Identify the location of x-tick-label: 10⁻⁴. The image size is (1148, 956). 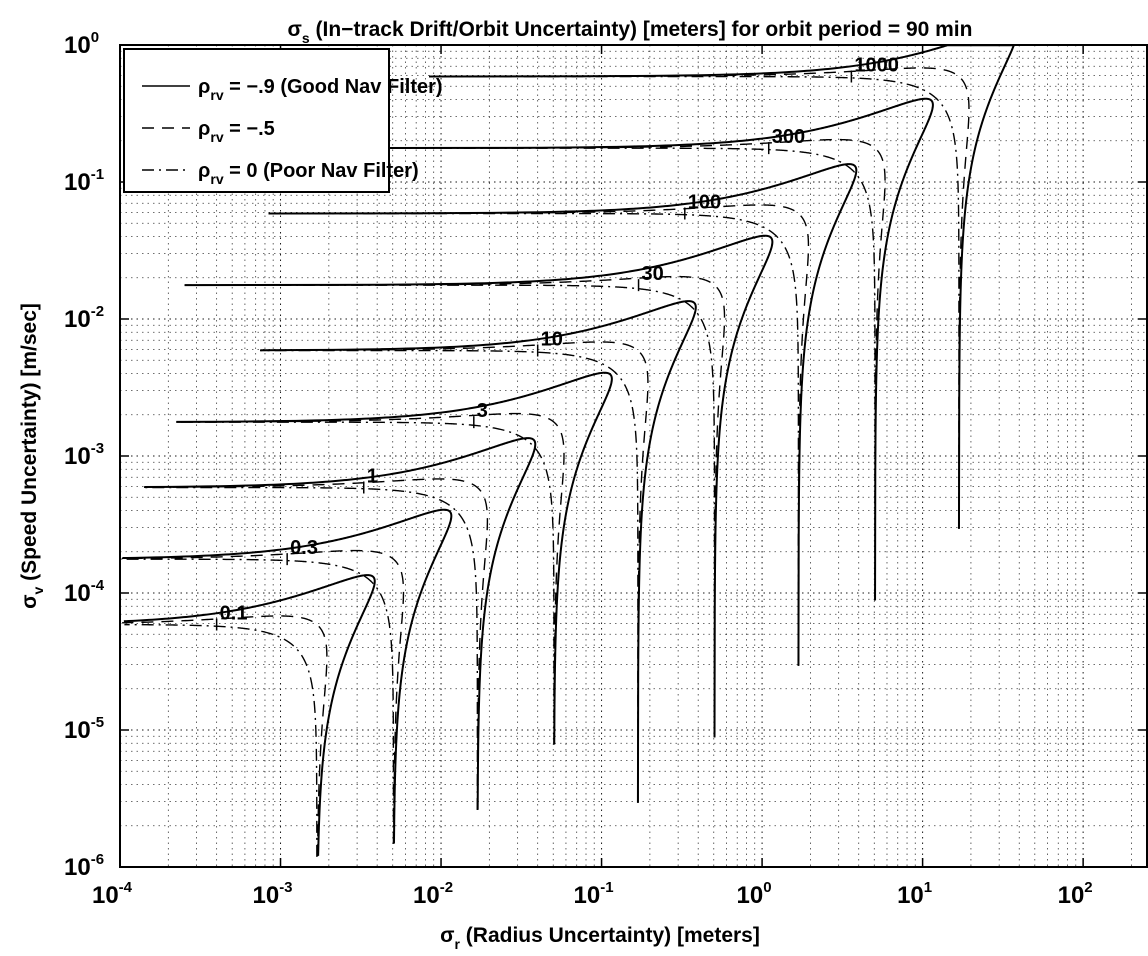
(112, 894).